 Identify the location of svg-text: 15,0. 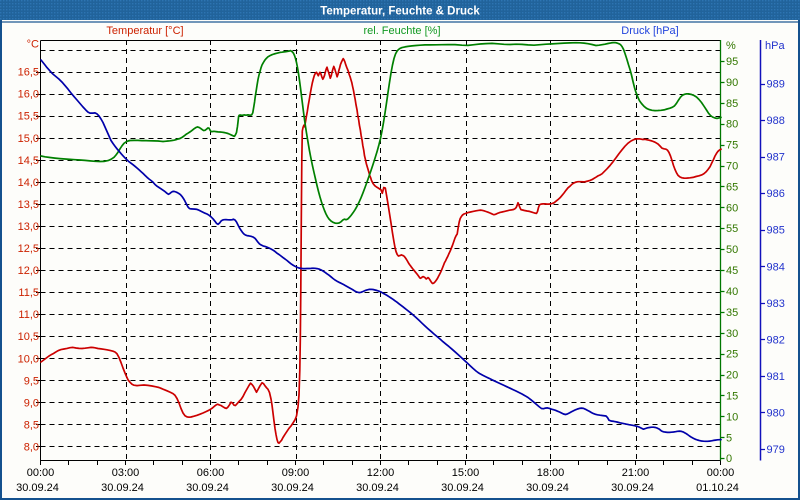
(28, 139).